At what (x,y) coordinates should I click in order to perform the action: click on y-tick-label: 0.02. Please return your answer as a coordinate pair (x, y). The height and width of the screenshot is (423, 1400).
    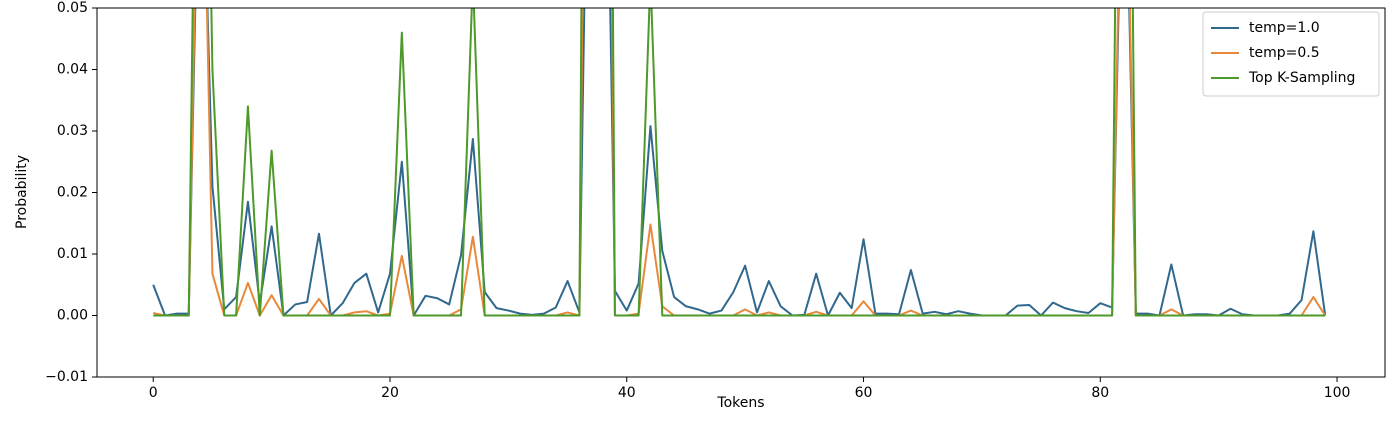
    Looking at the image, I should click on (72, 193).